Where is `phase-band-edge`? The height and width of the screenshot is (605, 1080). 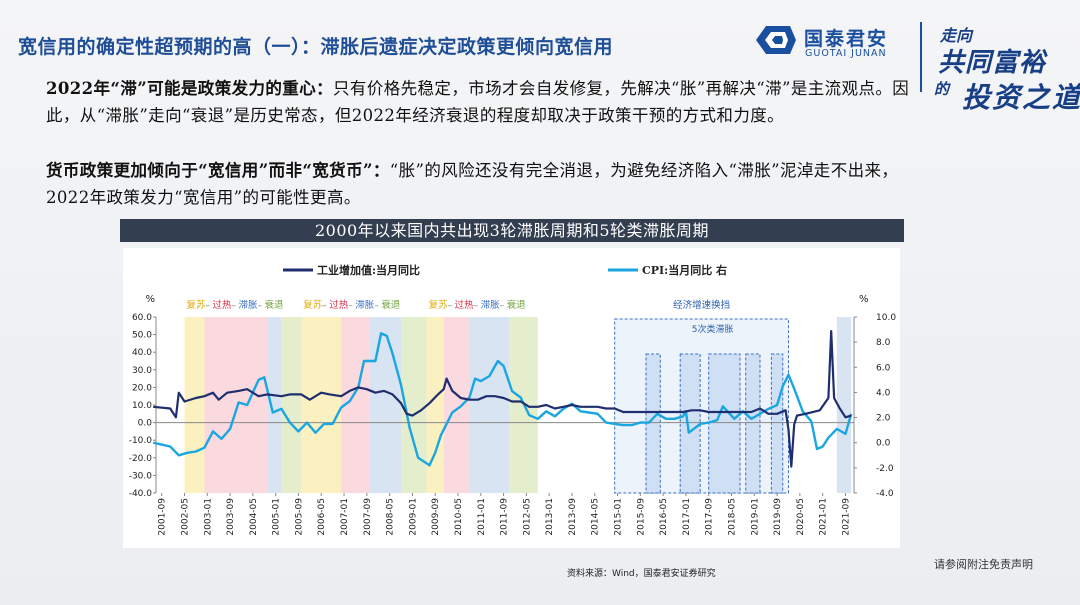 phase-band-edge is located at coordinates (844, 405).